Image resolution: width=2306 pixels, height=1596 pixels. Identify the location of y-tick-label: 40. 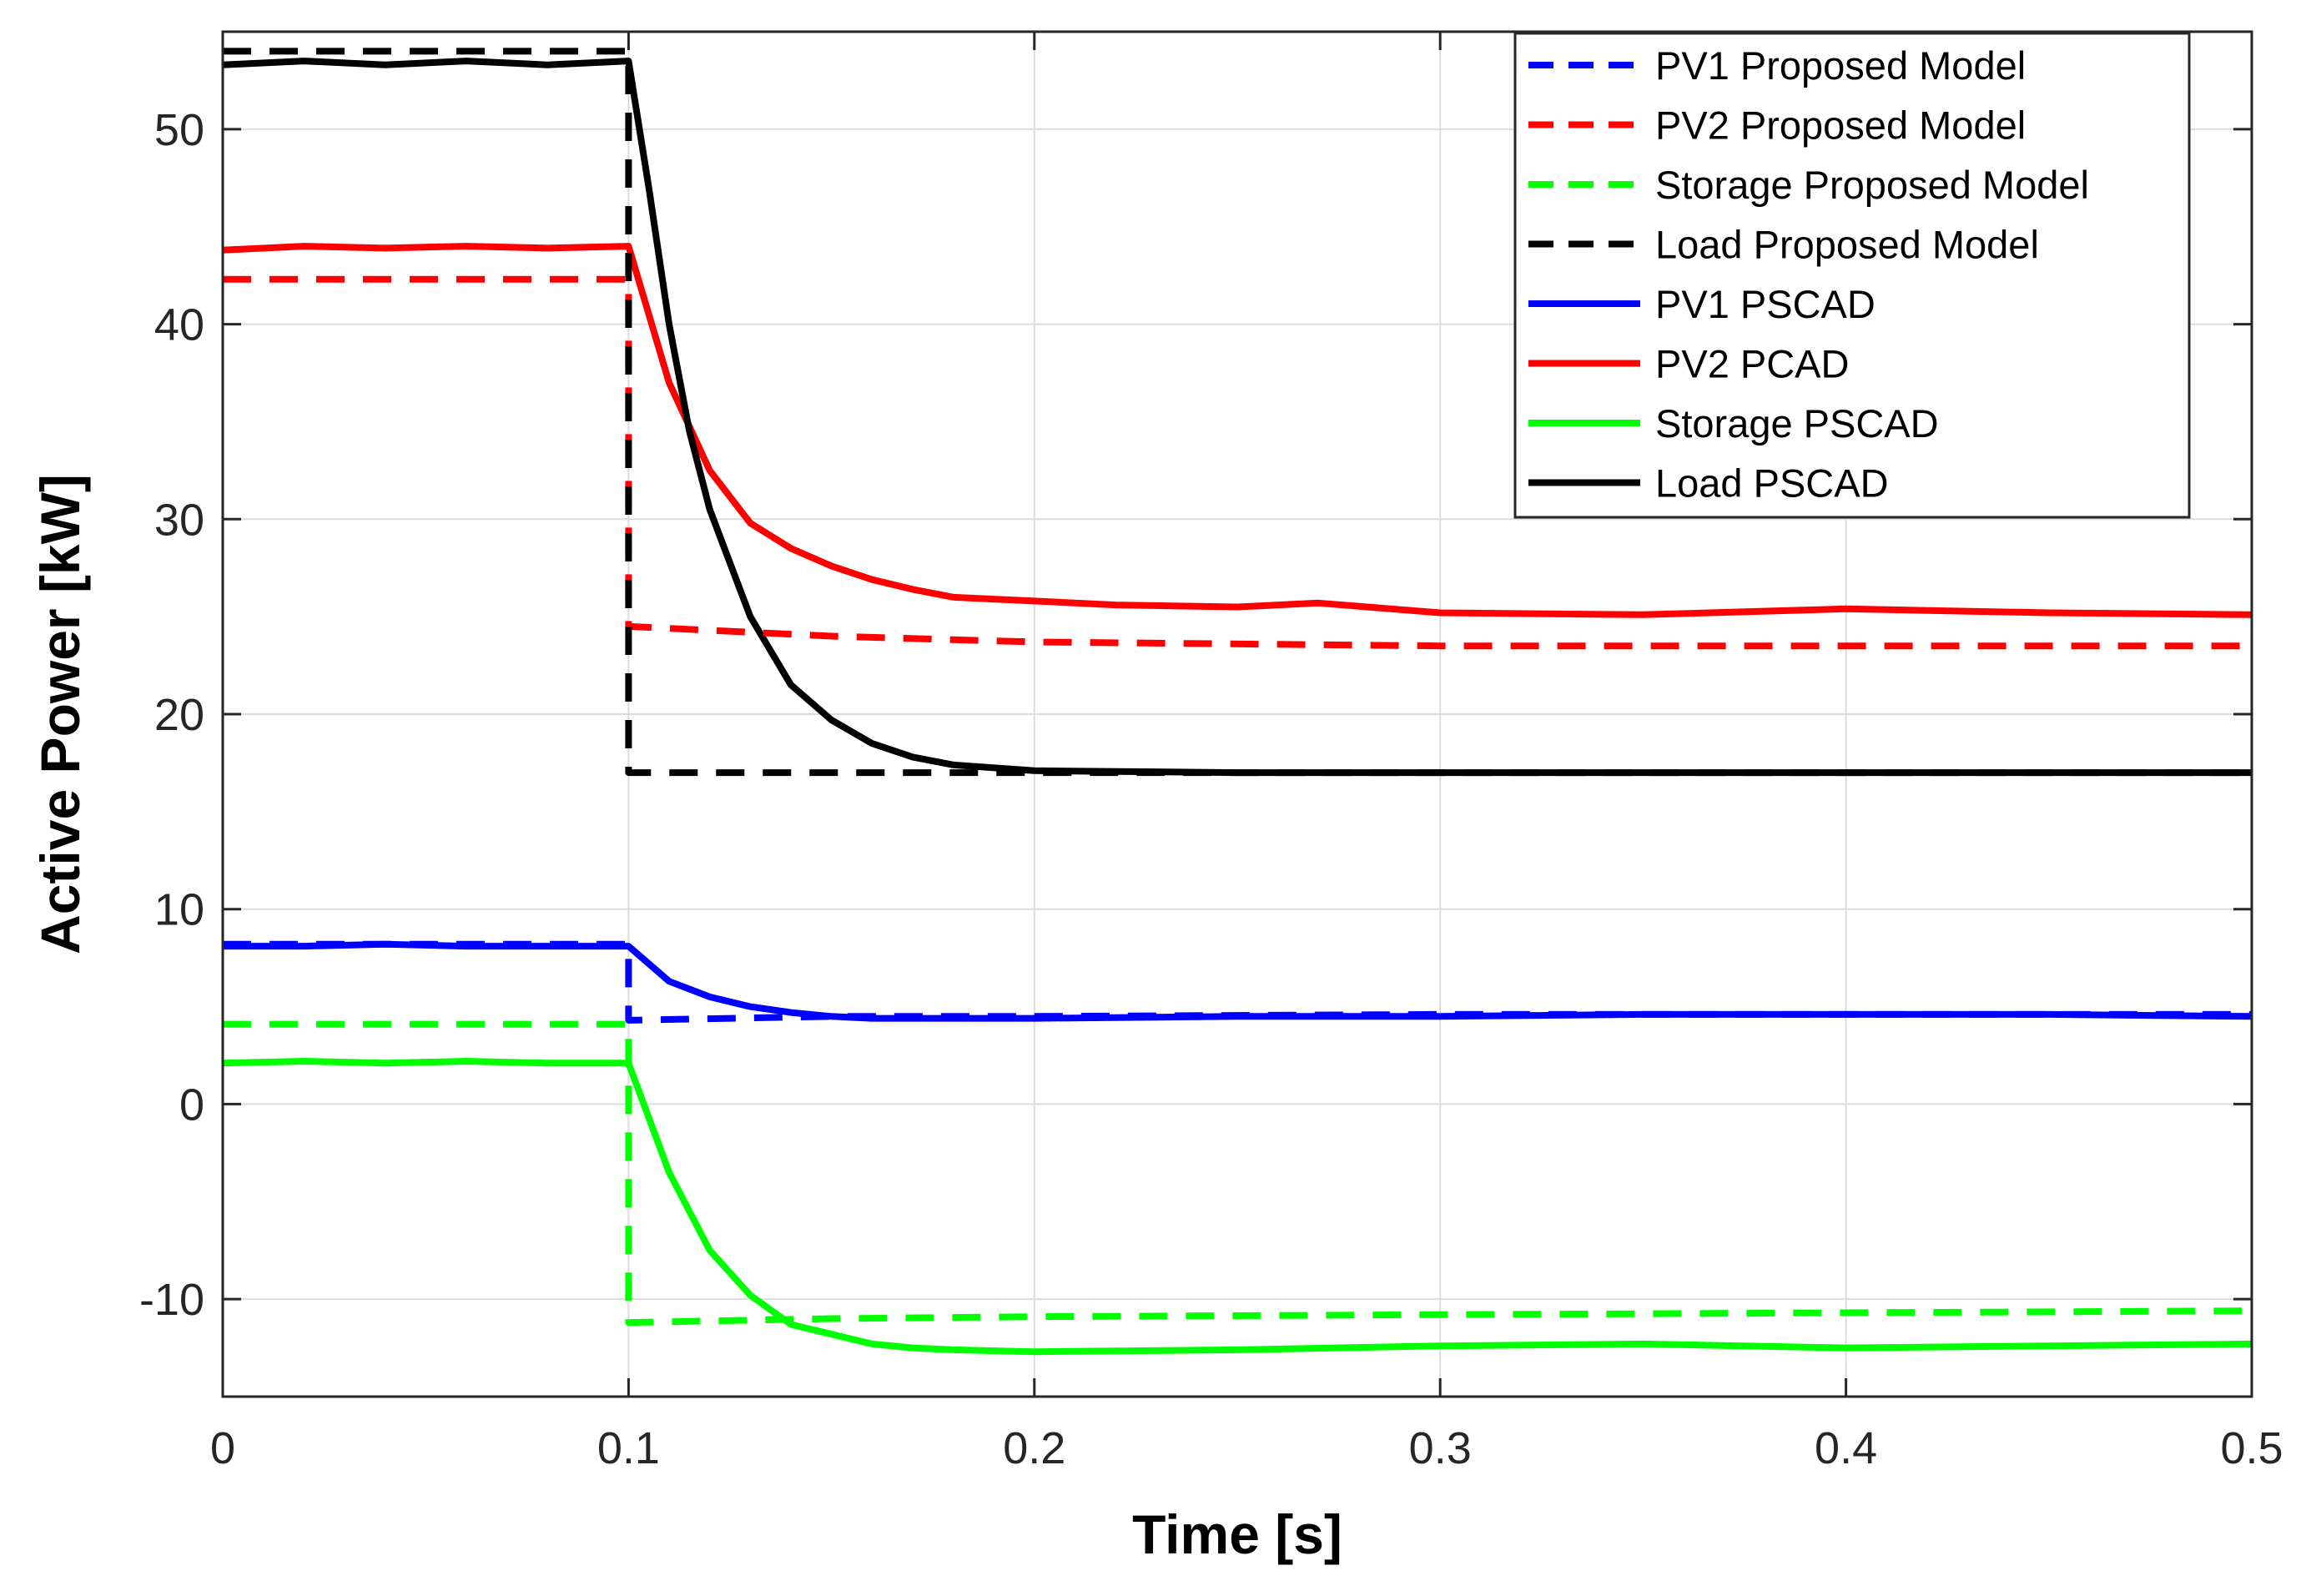
(179, 325).